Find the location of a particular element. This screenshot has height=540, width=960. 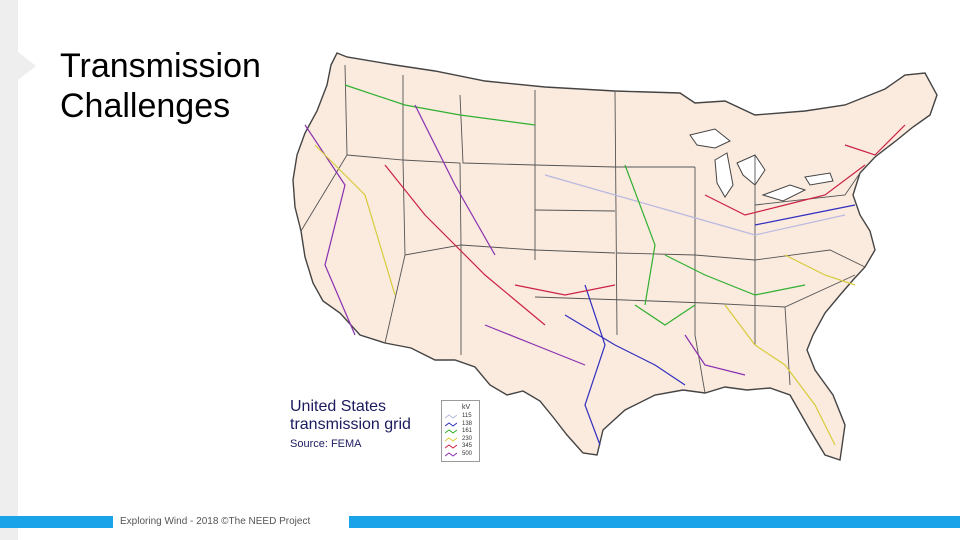

footer-bar-right is located at coordinates (654, 522).